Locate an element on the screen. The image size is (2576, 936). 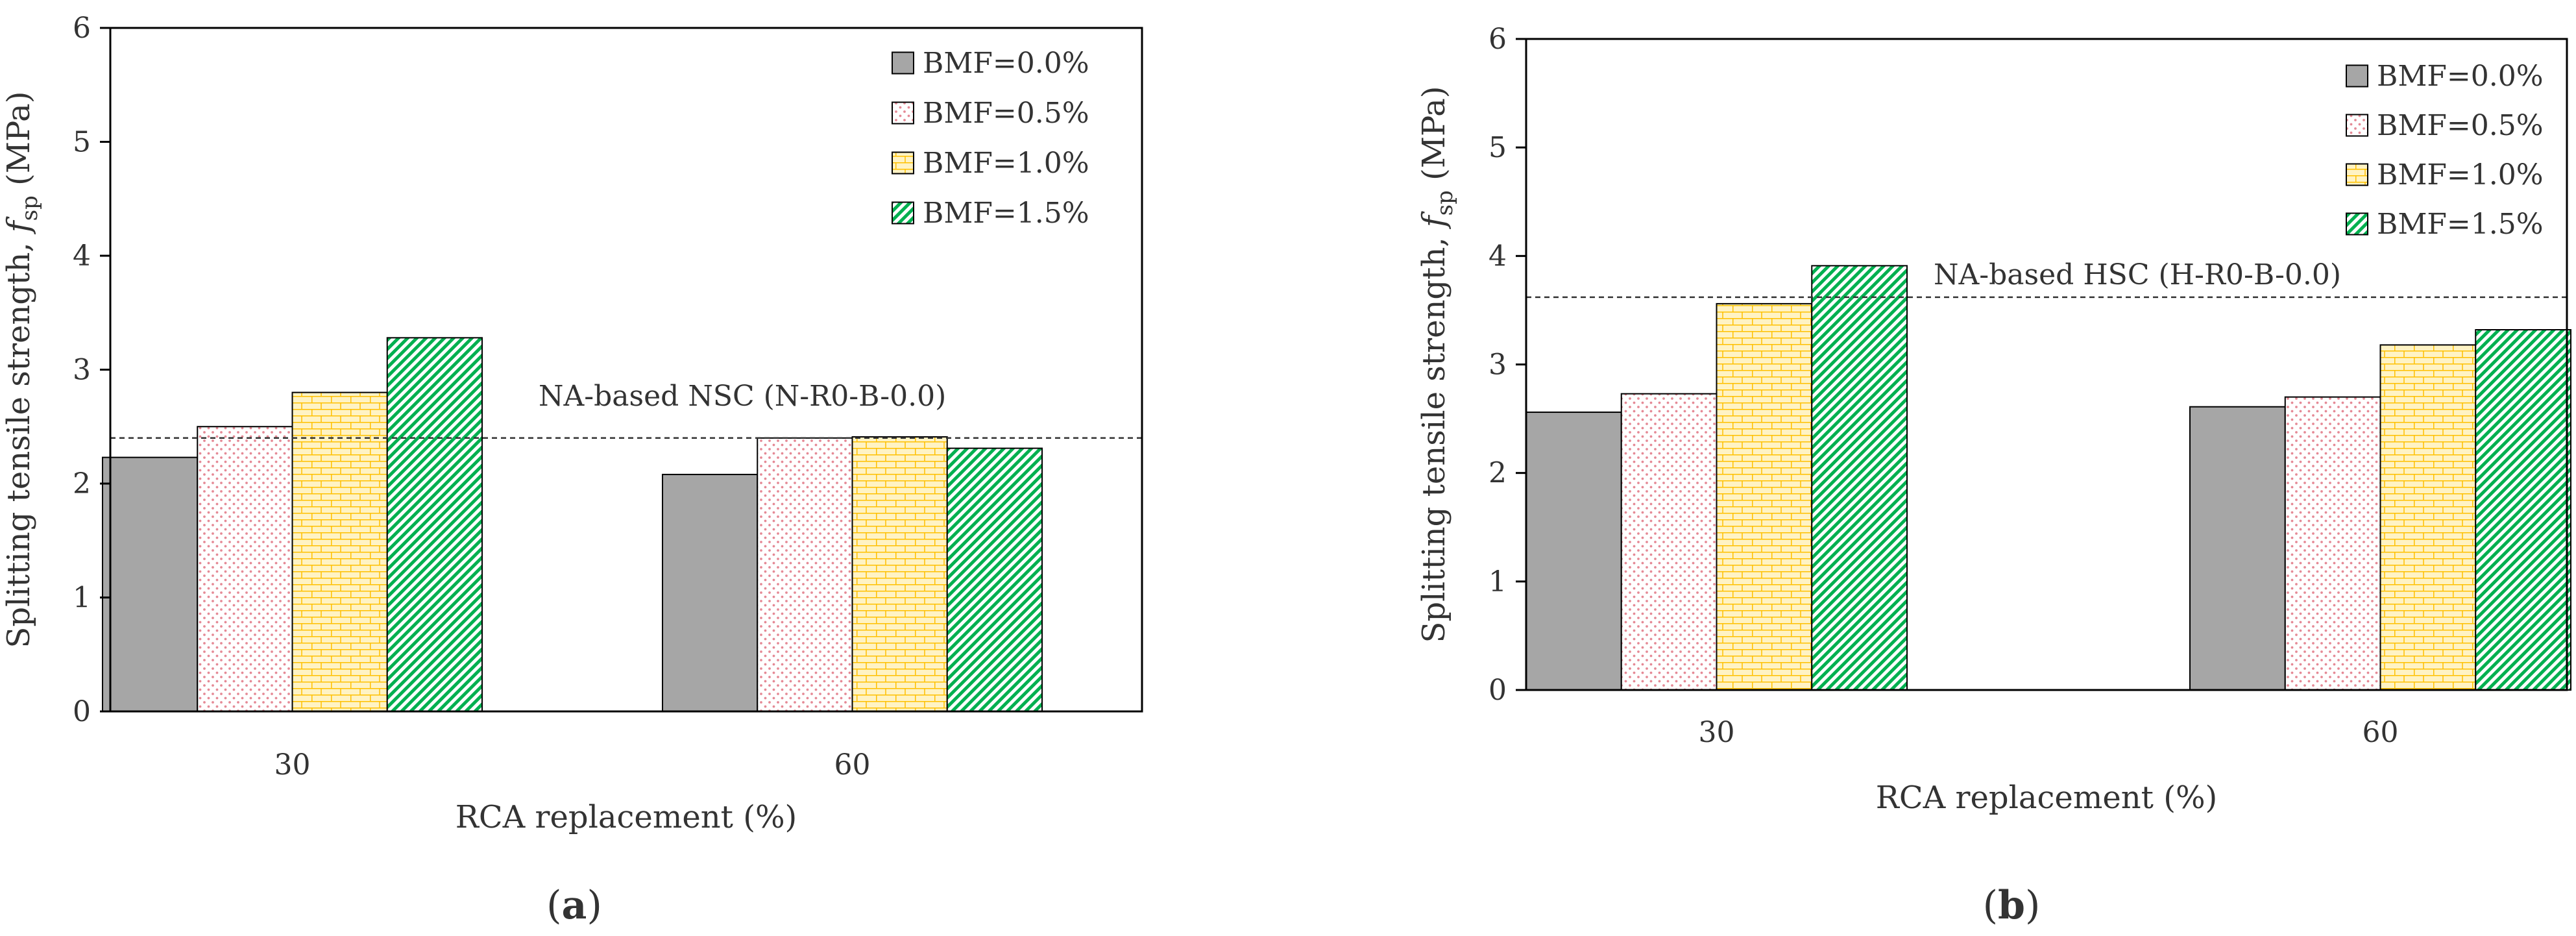
panel-caption-b: (b) is located at coordinates (2012, 906).